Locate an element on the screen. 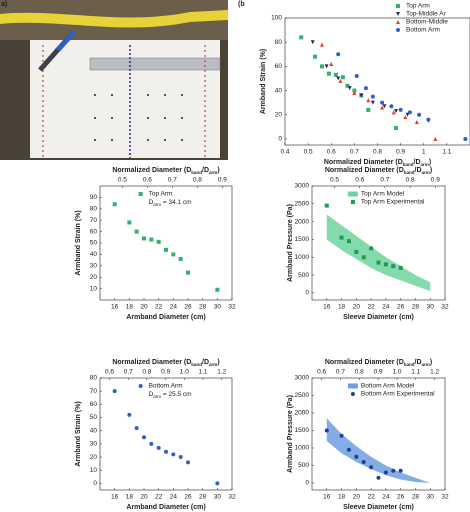  model-band is located at coordinates (378, 450).